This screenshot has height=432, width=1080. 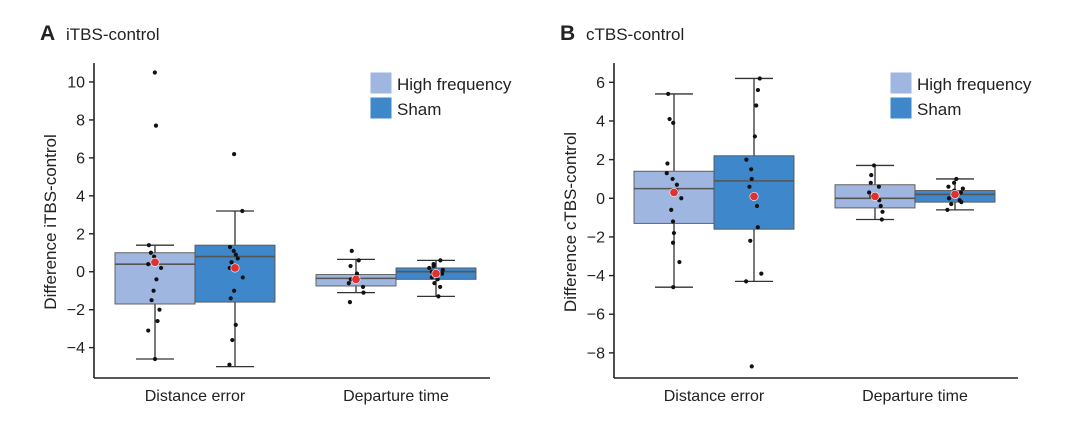 What do you see at coordinates (441, 95) in the screenshot?
I see `panel-a-legend: High frequency Sham` at bounding box center [441, 95].